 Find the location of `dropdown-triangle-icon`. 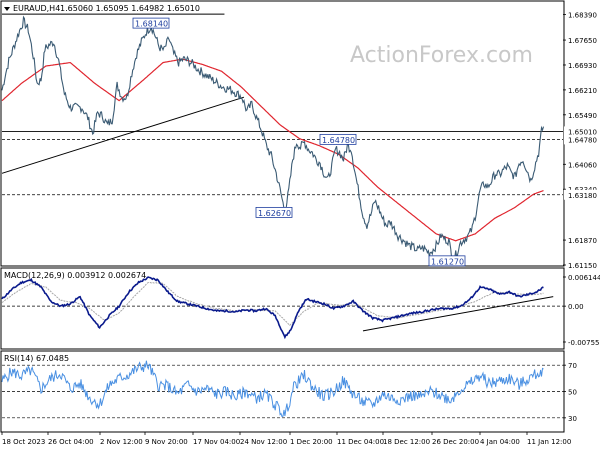

dropdown-triangle-icon is located at coordinates (7, 9).